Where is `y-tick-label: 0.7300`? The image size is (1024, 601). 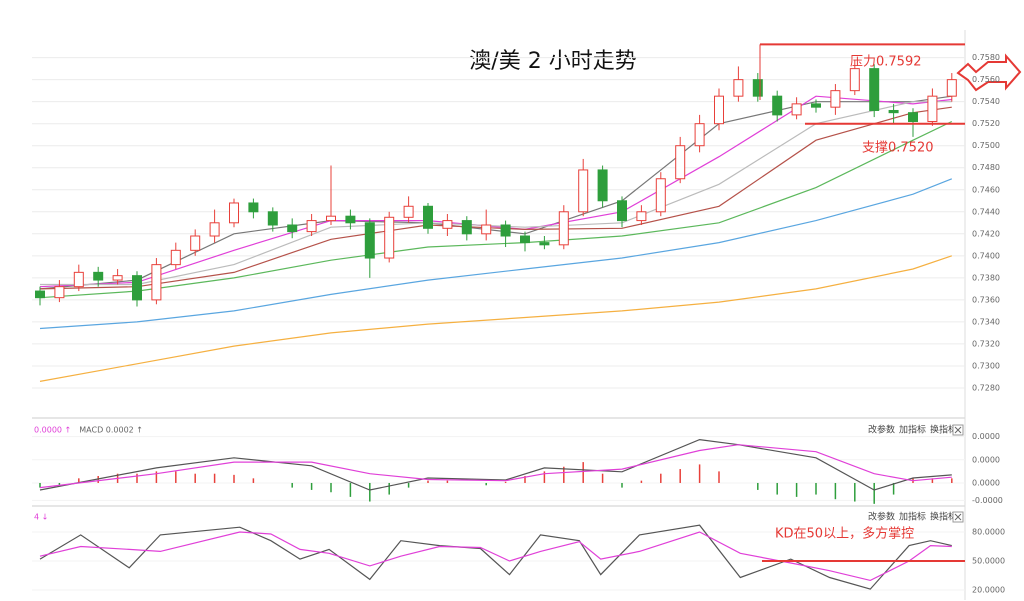
y-tick-label: 0.7300 is located at coordinates (986, 365).